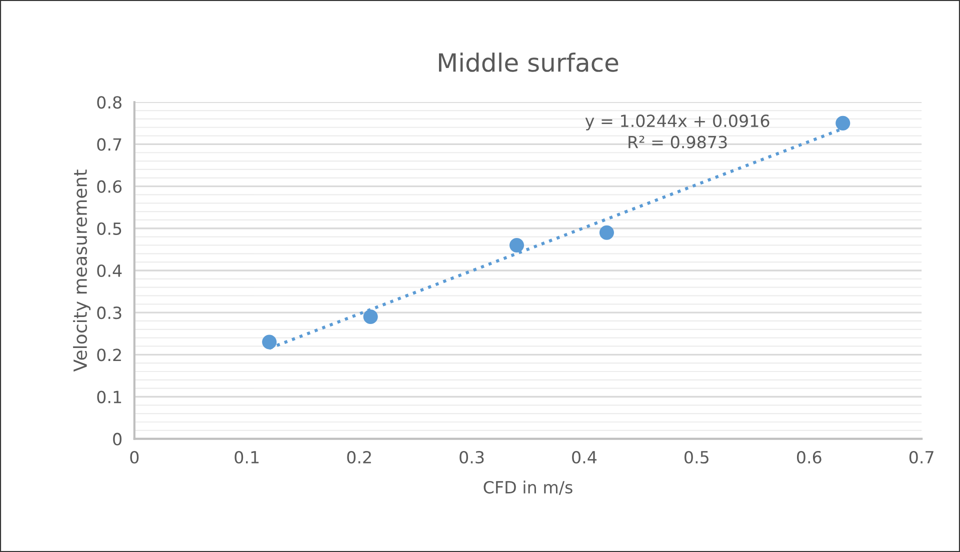 This screenshot has height=552, width=960. I want to click on x-tick-label: 0.5, so click(696, 457).